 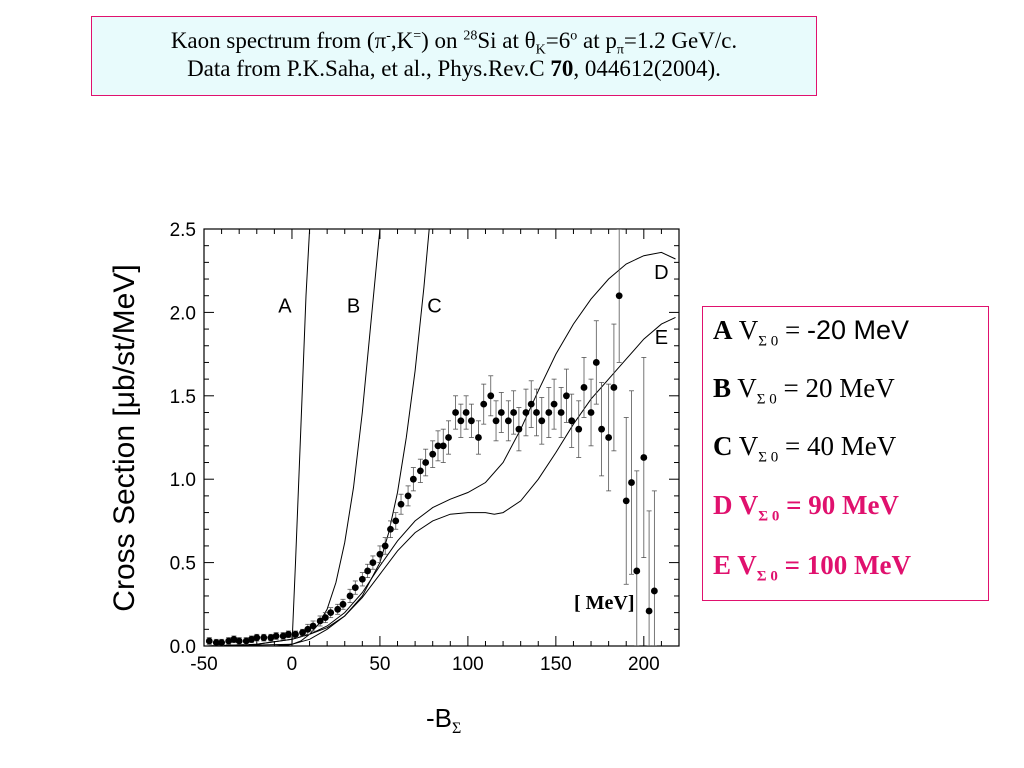 What do you see at coordinates (439, 718) in the screenshot?
I see `x-axis-label-text: -B` at bounding box center [439, 718].